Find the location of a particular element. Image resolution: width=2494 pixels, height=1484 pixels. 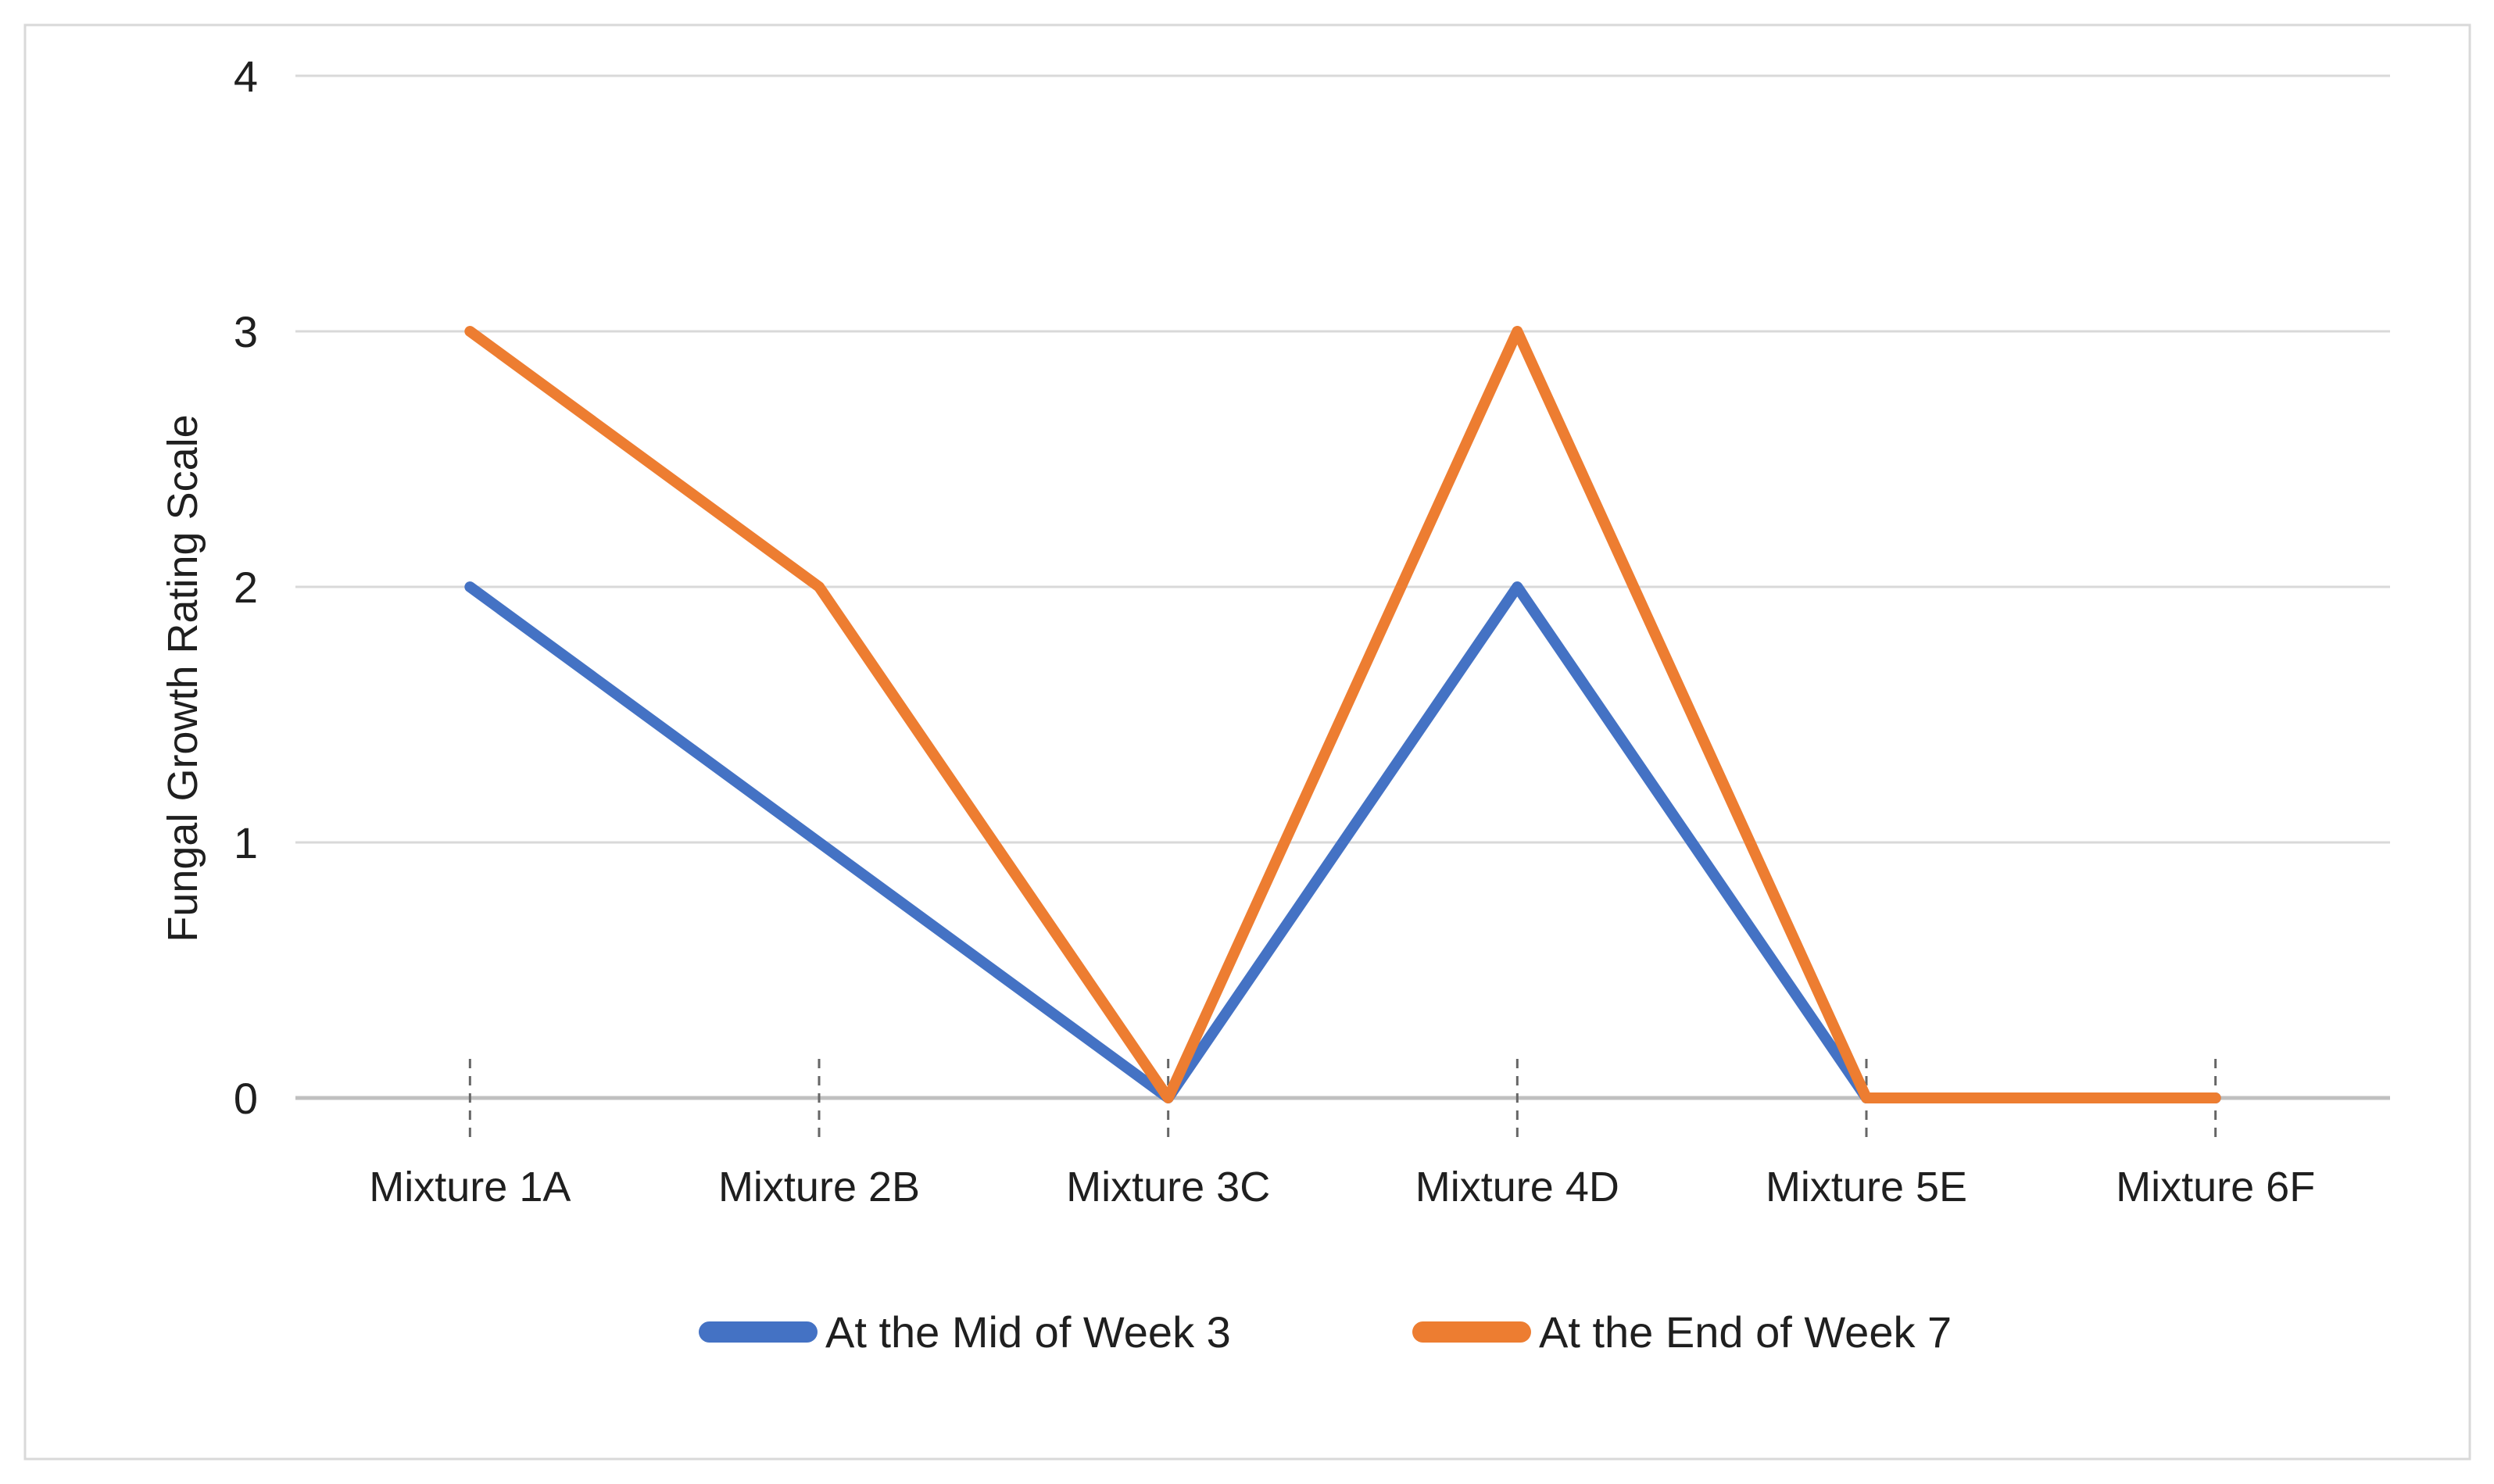

legend-item-mid-week-3: At the Mid of Week 3 is located at coordinates (965, 1332).